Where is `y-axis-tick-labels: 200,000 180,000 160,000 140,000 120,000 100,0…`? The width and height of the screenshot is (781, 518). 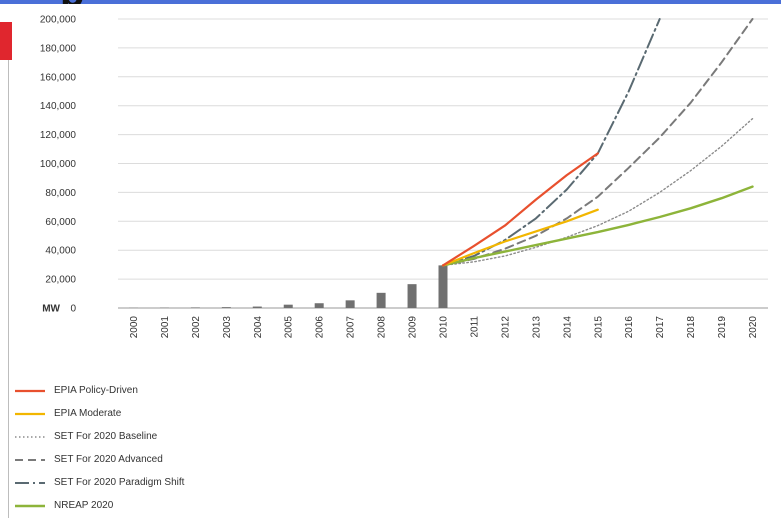
y-axis-tick-labels: 200,000 180,000 160,000 140,000 120,000 100,0… is located at coordinates (58, 165).